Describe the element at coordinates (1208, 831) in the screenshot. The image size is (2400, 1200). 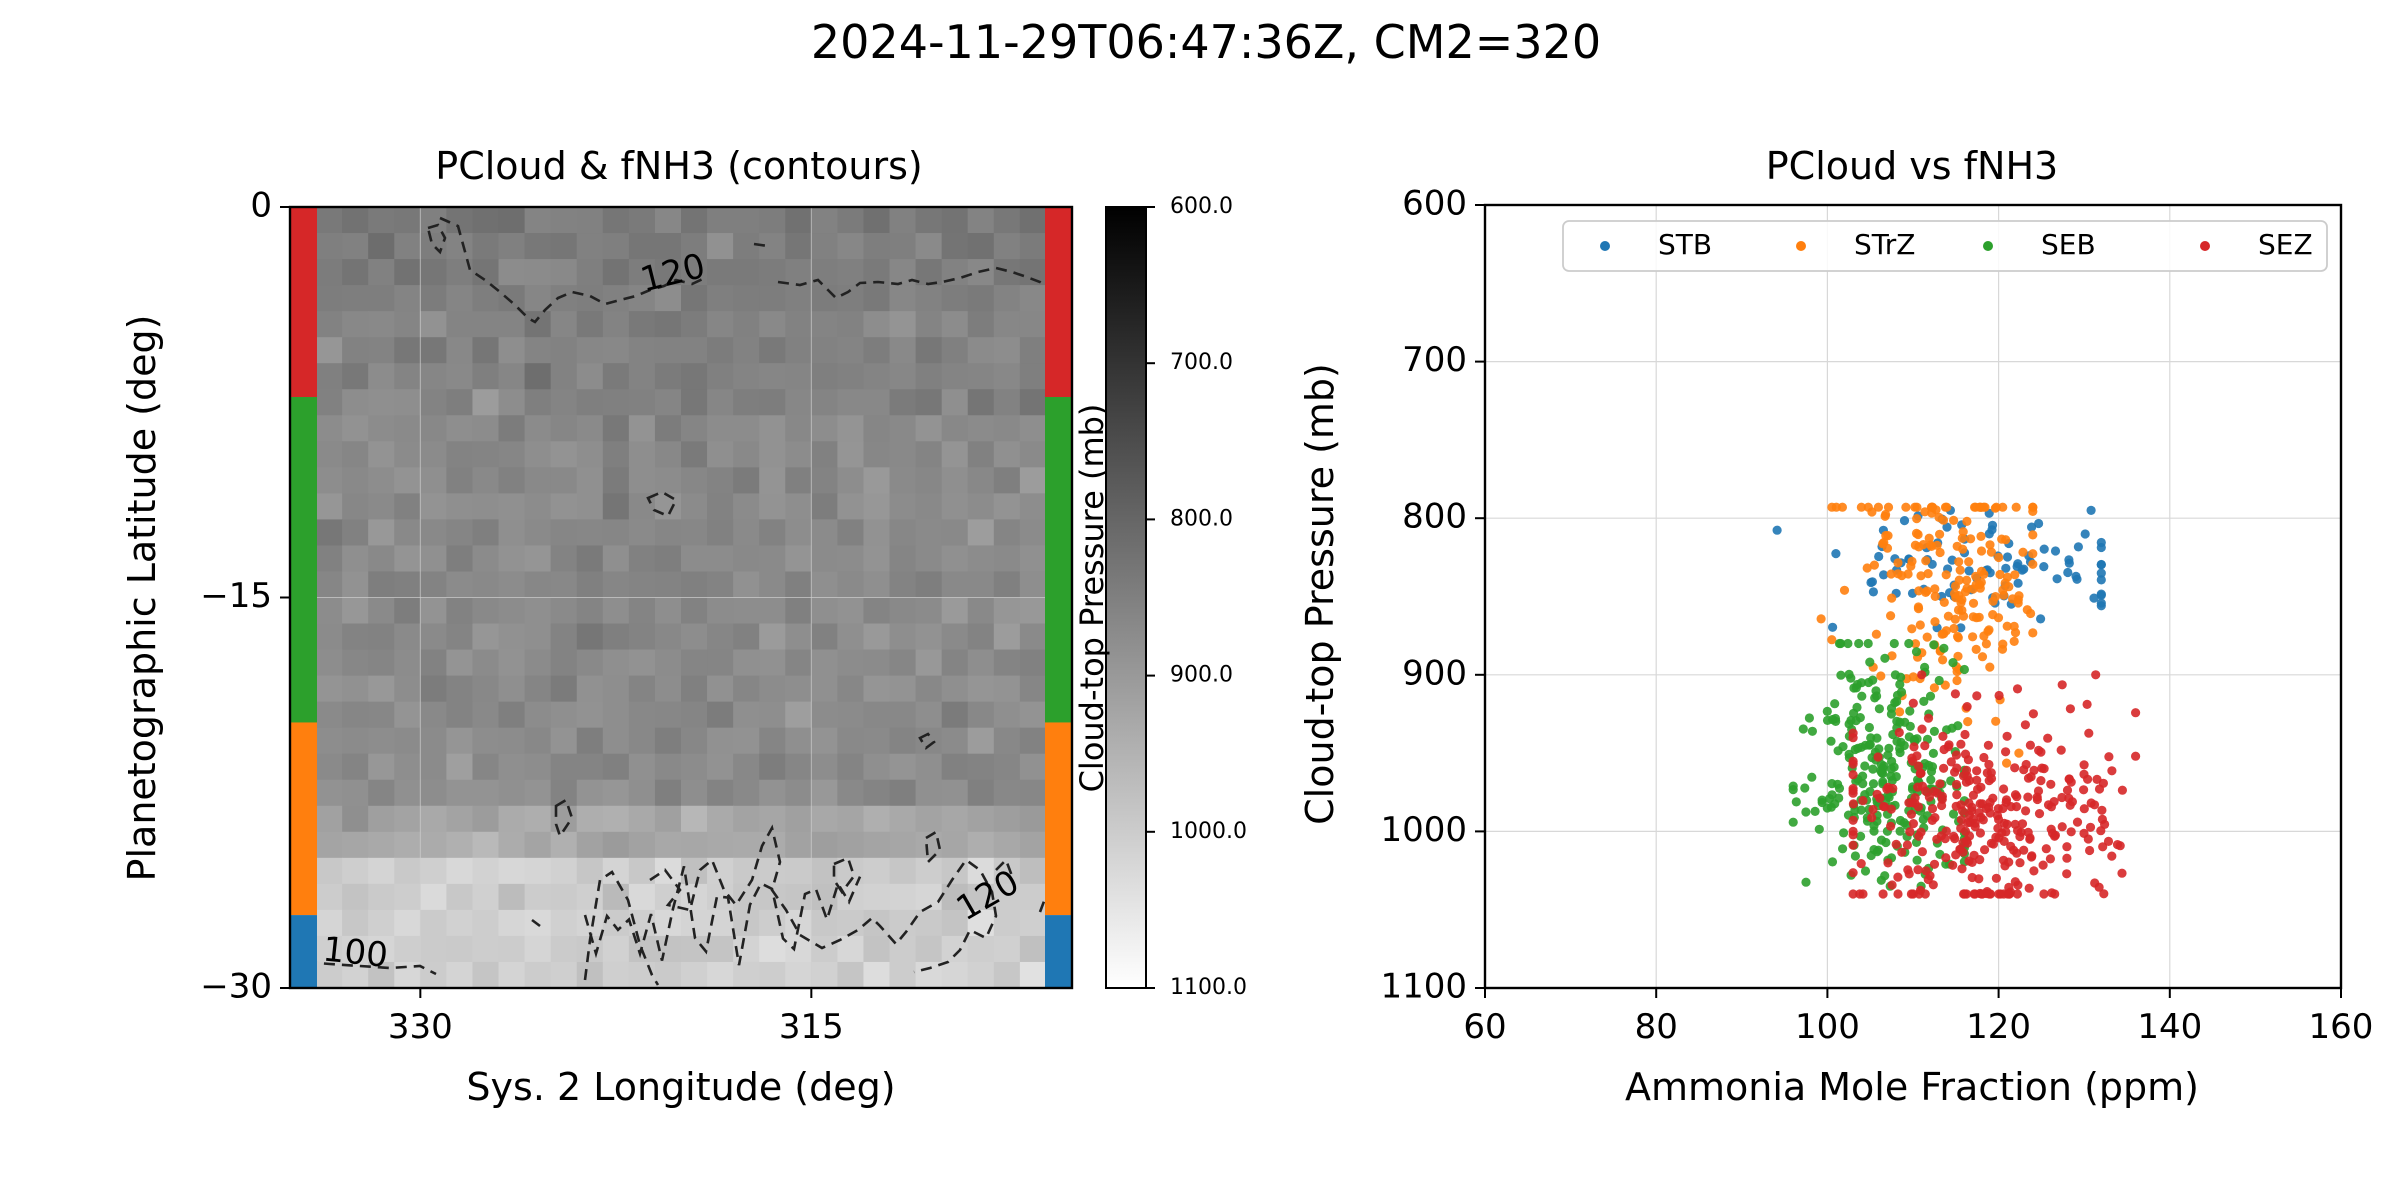
I see `colorbar-tick-label: 1000.0` at that location.